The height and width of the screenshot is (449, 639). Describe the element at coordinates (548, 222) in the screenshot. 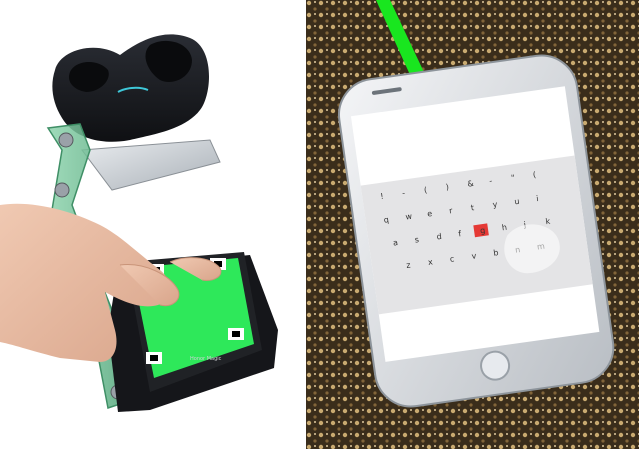

I see `keyboard-key: k` at that location.